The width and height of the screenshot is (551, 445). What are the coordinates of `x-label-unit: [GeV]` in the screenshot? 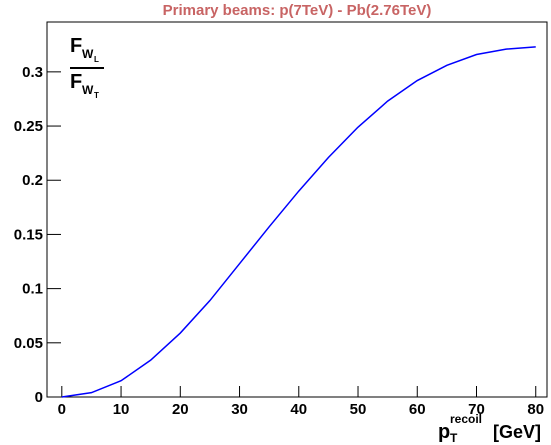 It's located at (517, 432).